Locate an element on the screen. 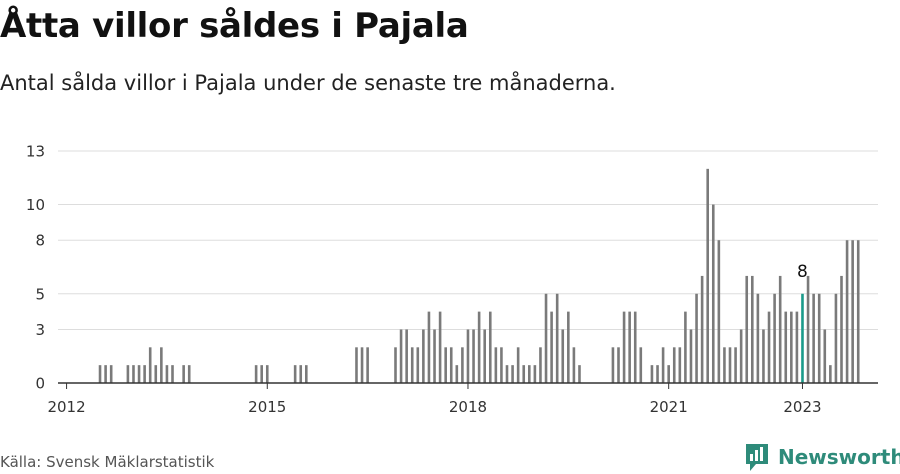 The image size is (900, 474). y-tick-label: 13 is located at coordinates (35, 152).